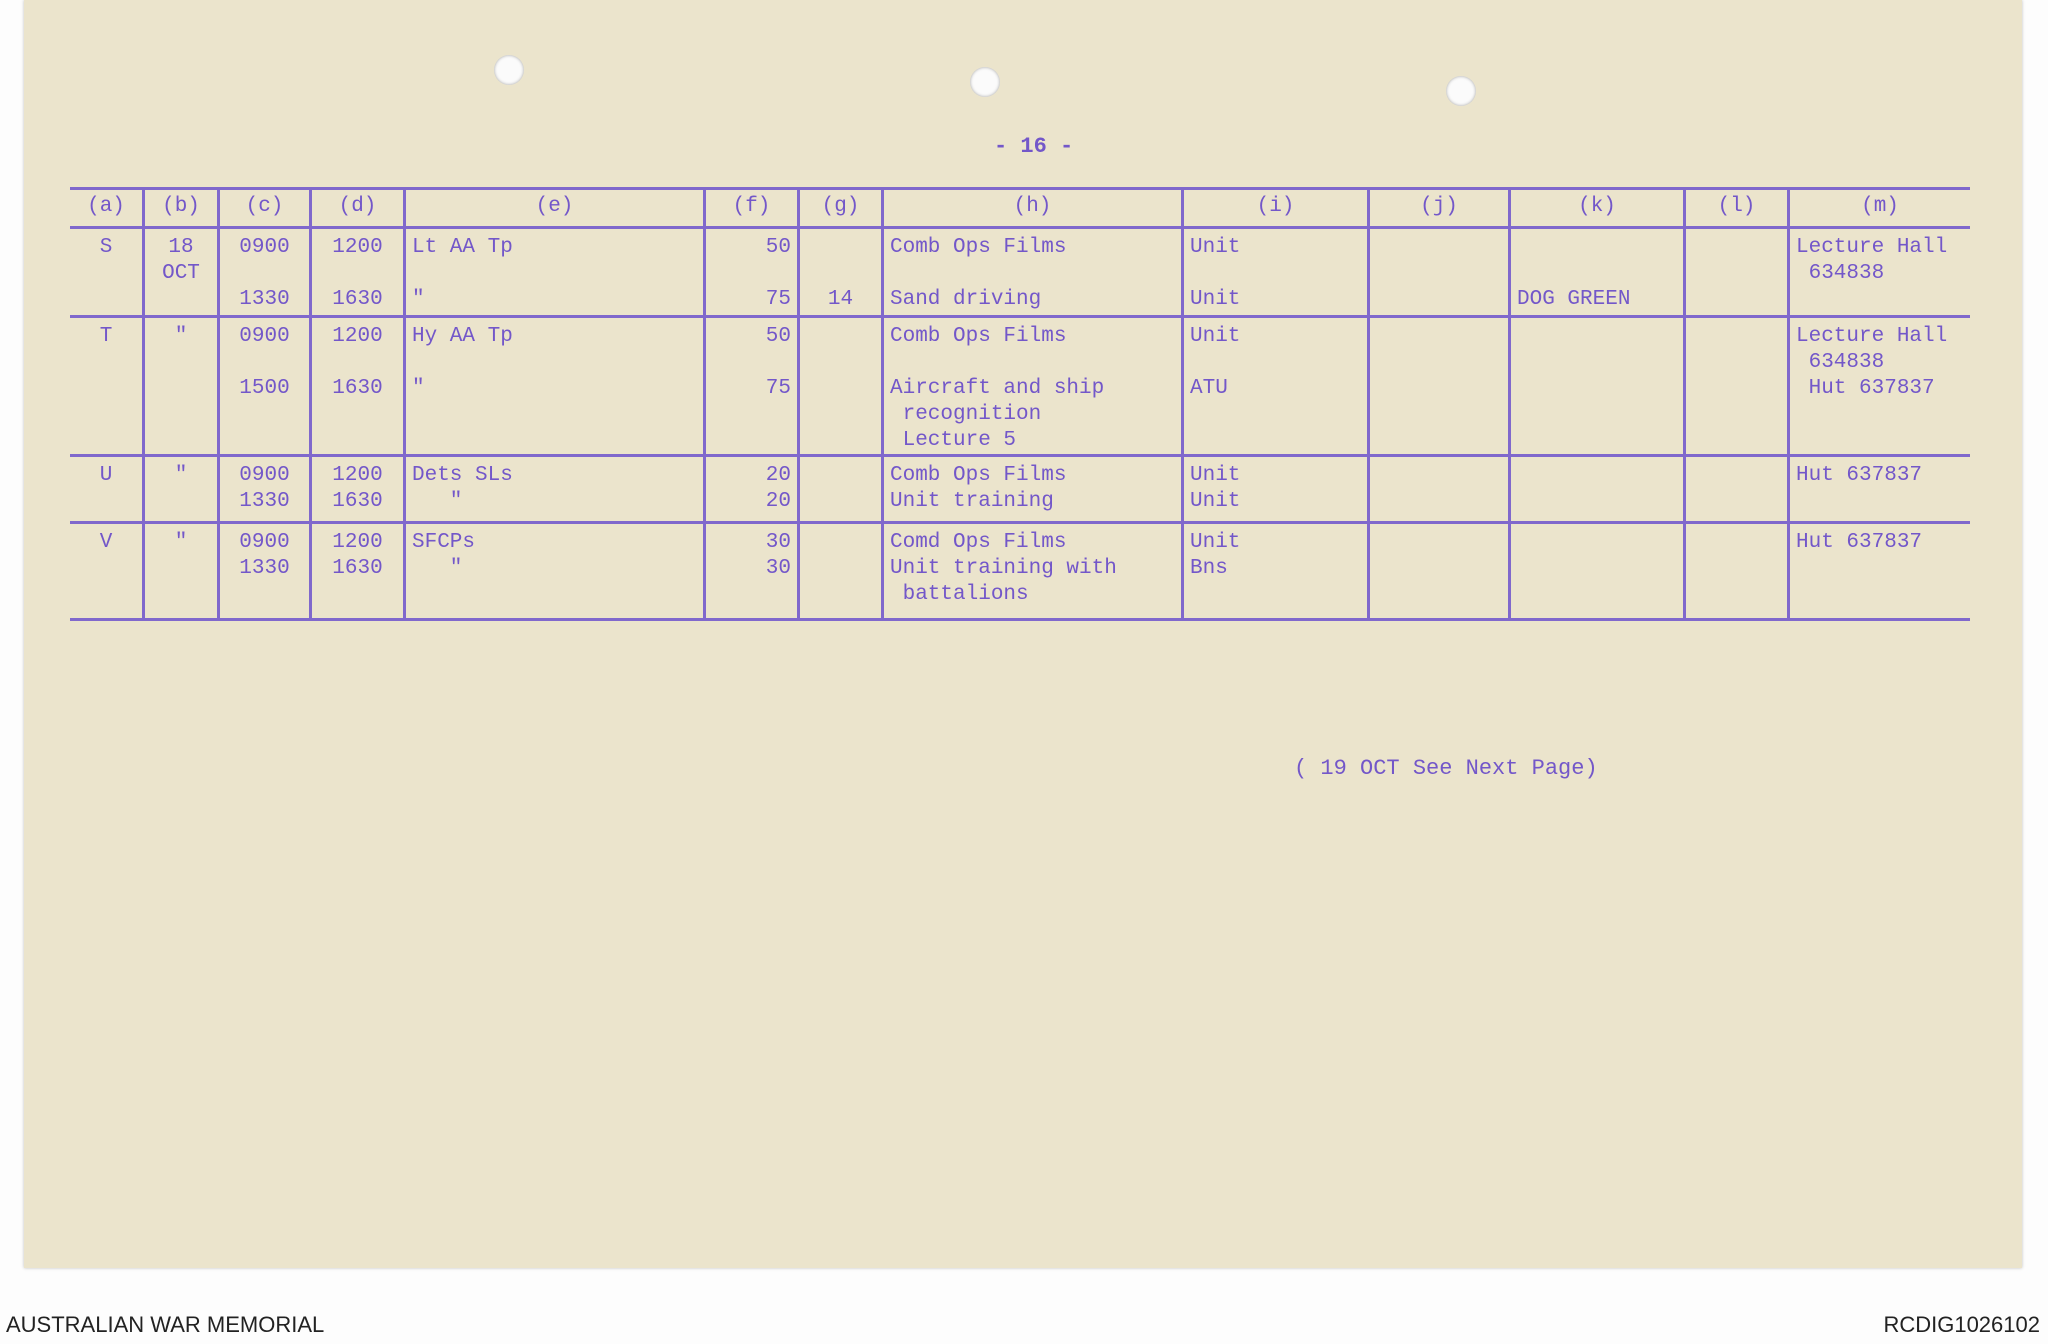  What do you see at coordinates (106, 542) in the screenshot?
I see `cell-line: V` at bounding box center [106, 542].